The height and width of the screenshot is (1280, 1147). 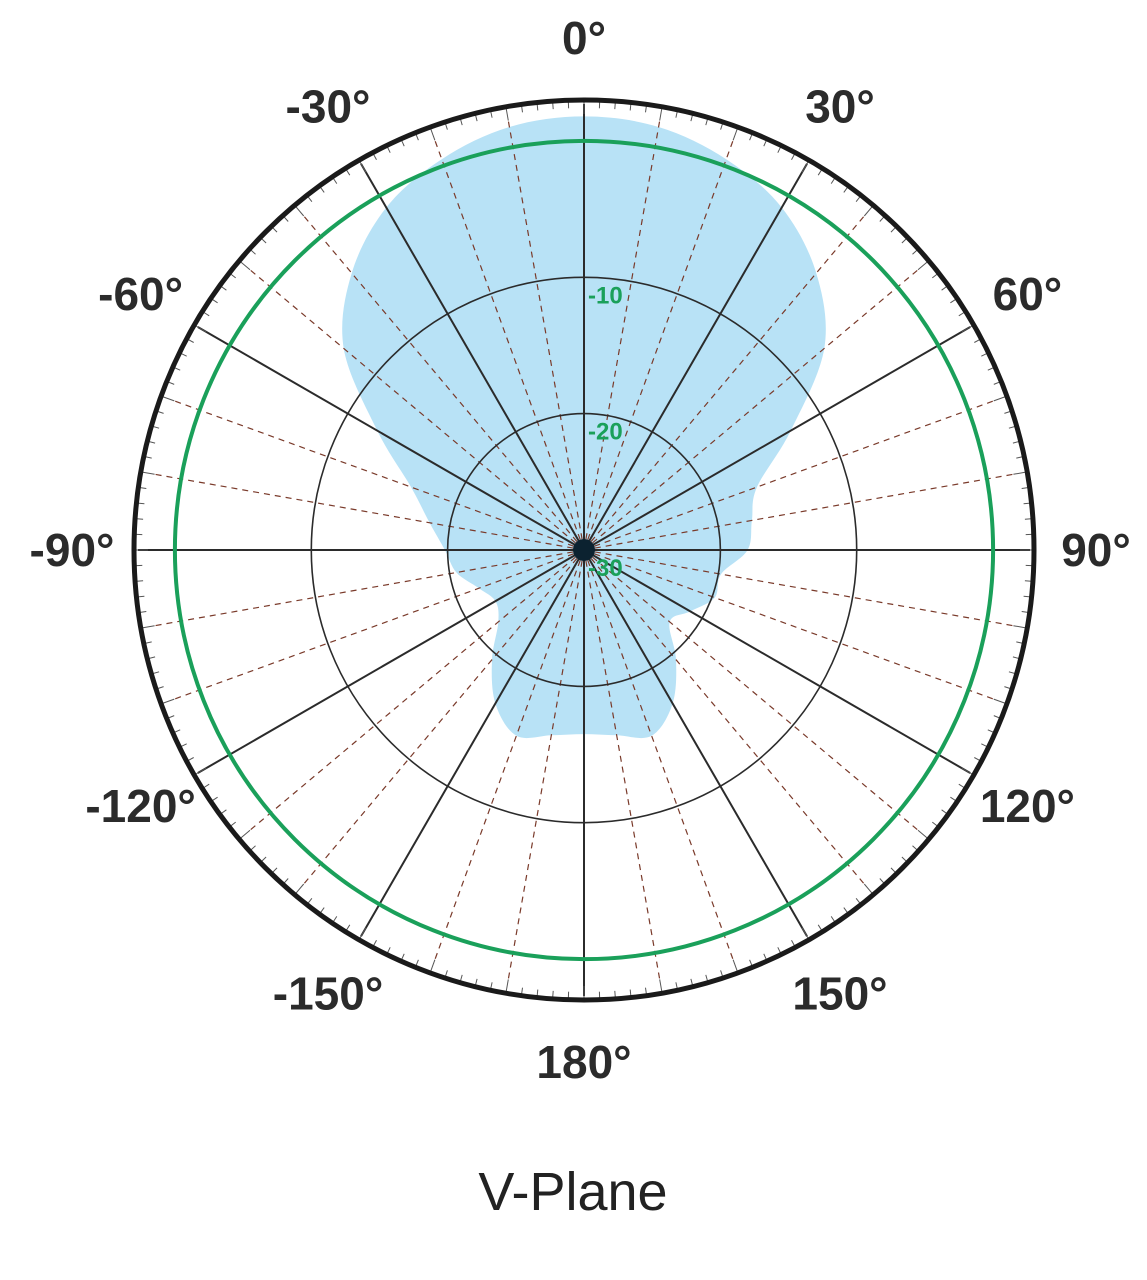 What do you see at coordinates (1096, 550) in the screenshot?
I see `angle-label: 90°` at bounding box center [1096, 550].